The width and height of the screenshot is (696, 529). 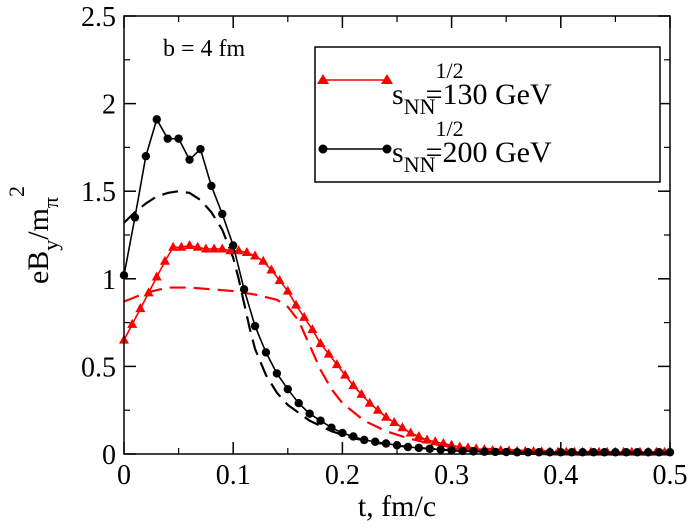 I want to click on x-tick-label: 0.4, so click(x=560, y=475).